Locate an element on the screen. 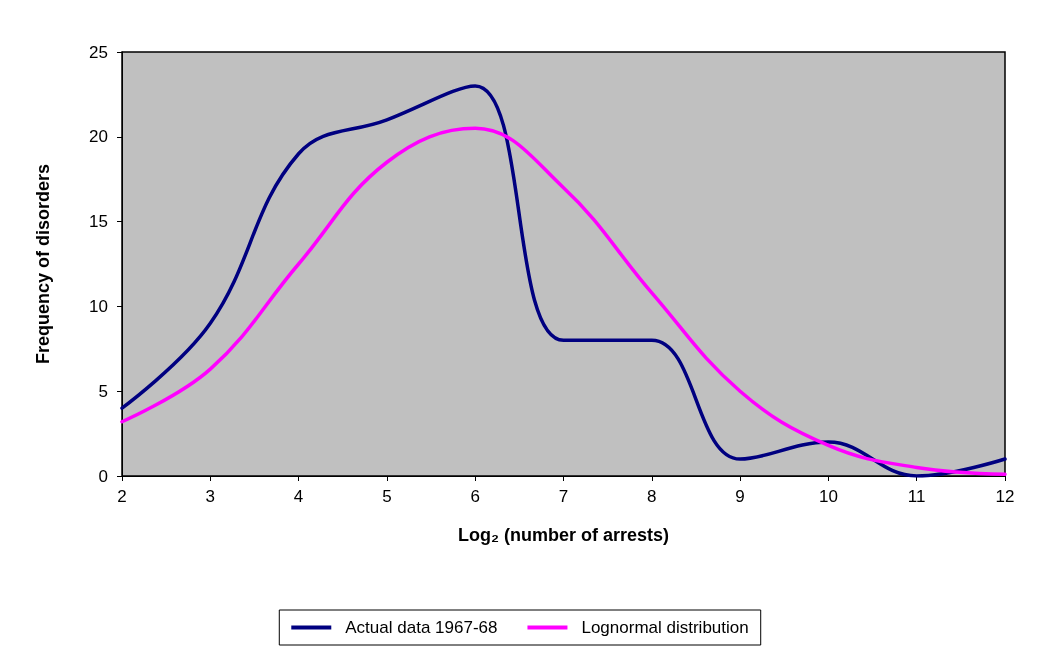  legend-label: Lognormal distribution is located at coordinates (665, 627).